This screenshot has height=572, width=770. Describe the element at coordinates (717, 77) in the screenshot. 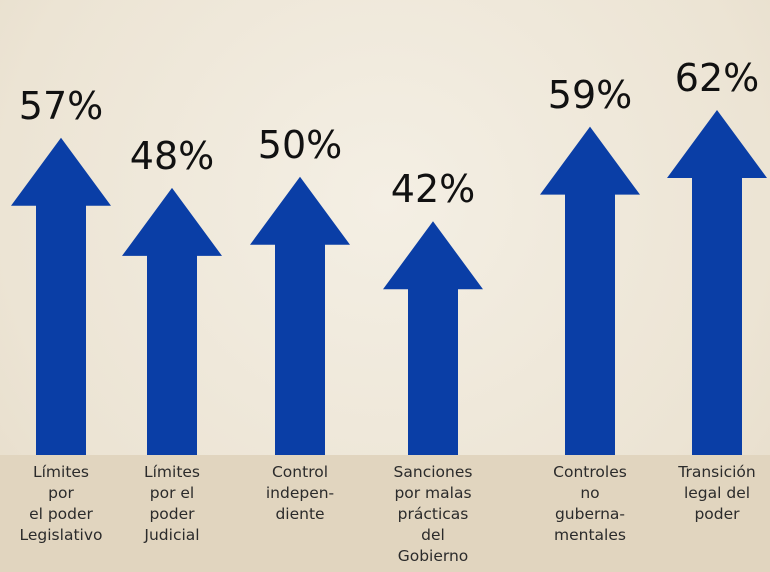

I see `value-label-6: 62%` at that location.